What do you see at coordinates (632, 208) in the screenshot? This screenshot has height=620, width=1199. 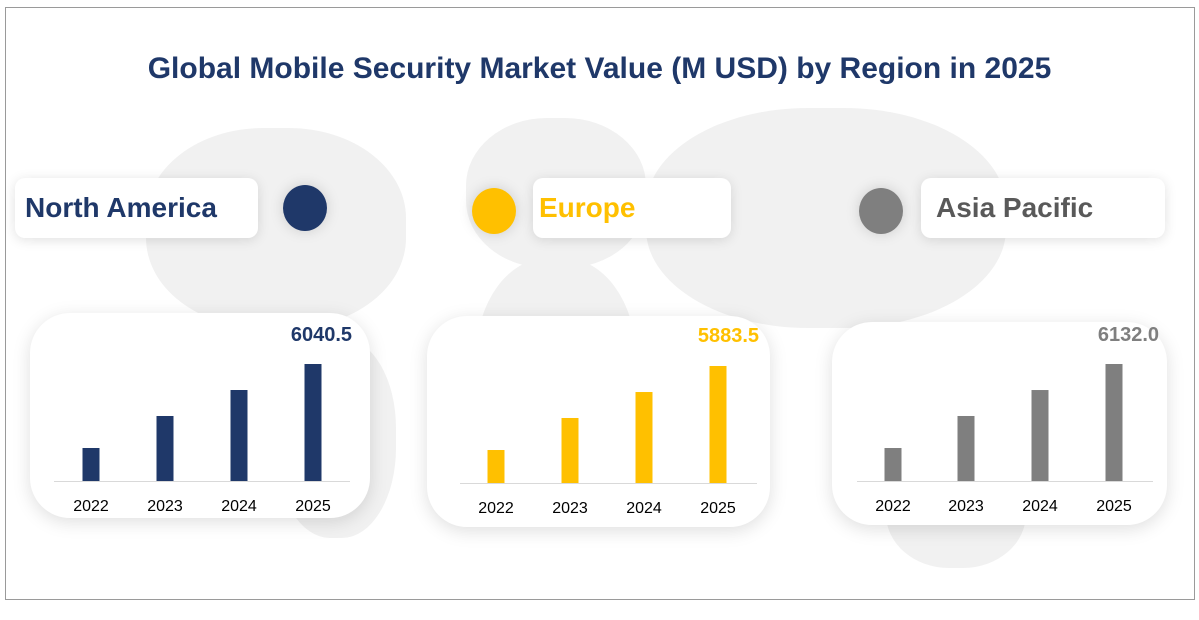 I see `region-label-europe: Europe` at bounding box center [632, 208].